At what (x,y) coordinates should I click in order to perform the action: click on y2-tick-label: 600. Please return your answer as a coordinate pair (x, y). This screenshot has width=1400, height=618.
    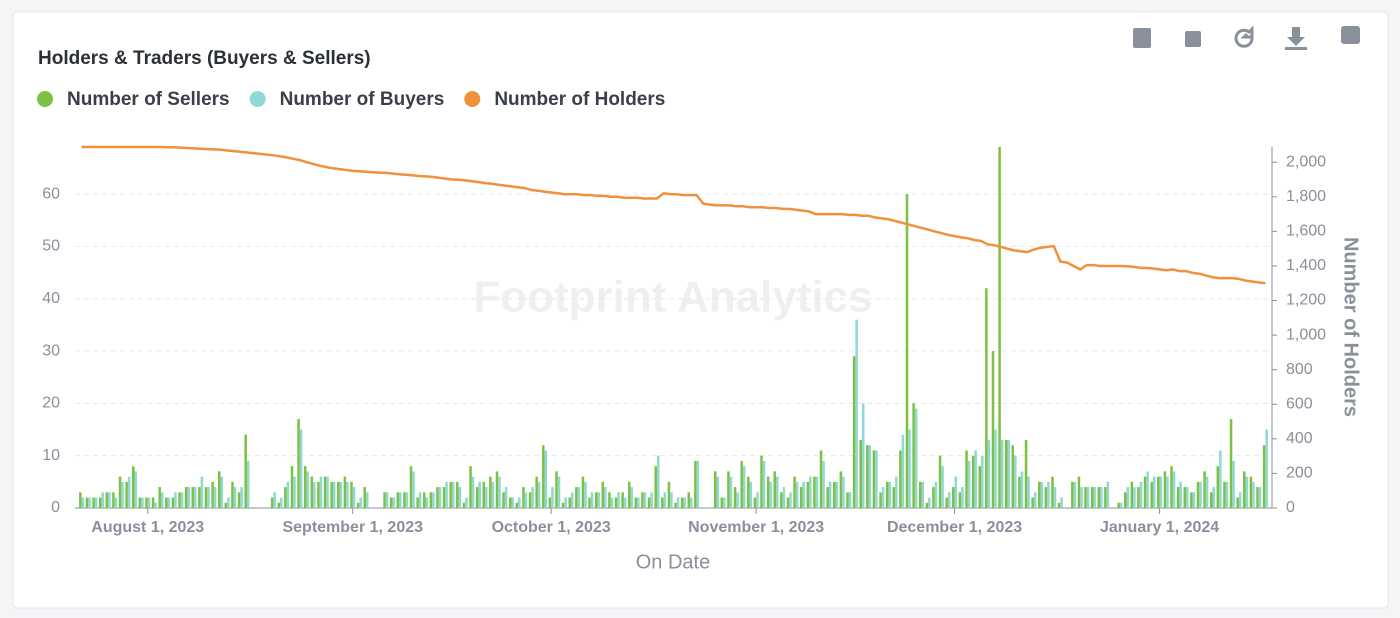
    Looking at the image, I should click on (1299, 403).